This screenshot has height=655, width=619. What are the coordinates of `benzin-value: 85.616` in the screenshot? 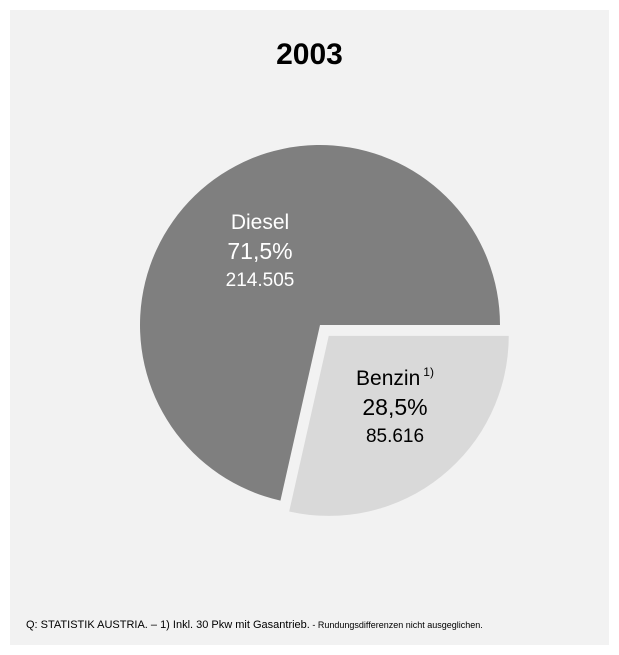 It's located at (395, 436).